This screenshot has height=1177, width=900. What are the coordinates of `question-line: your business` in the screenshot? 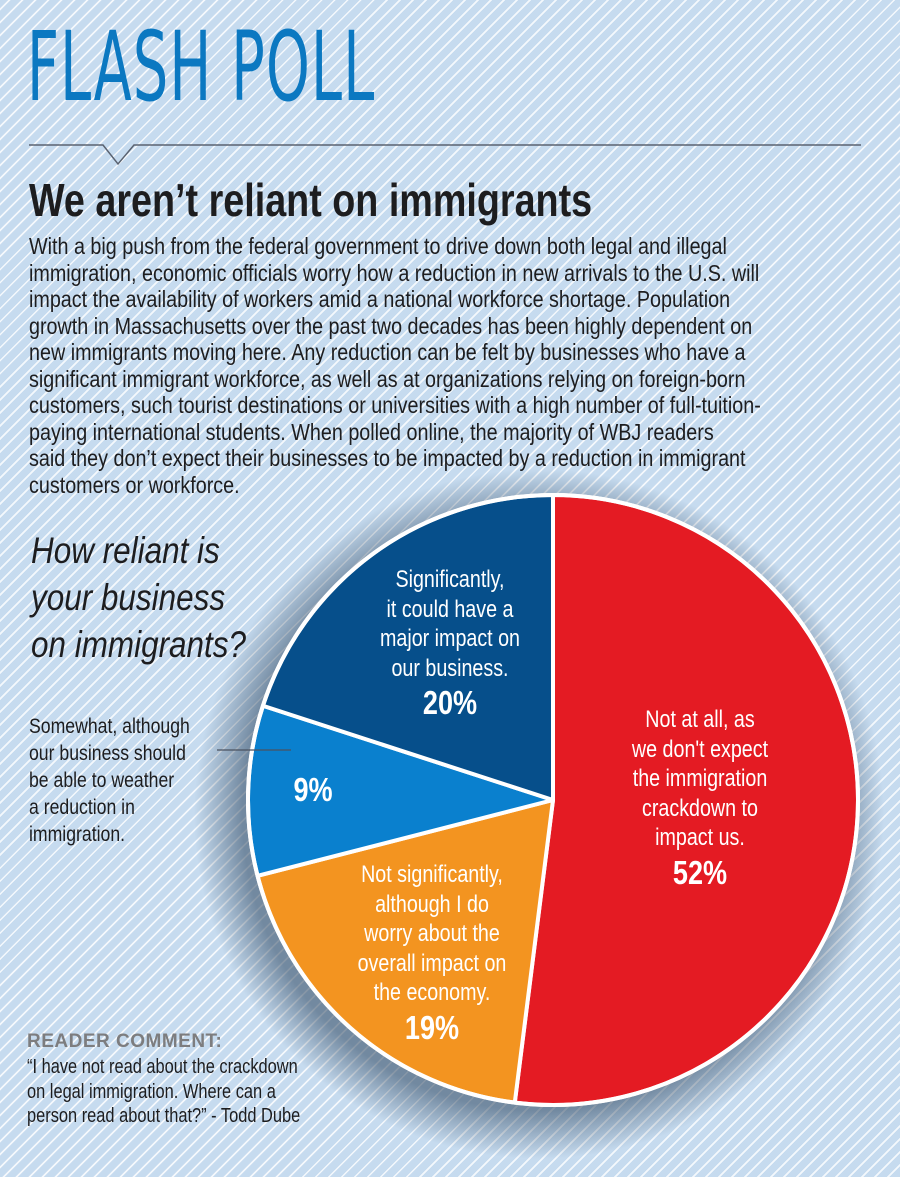 It's located at (128, 597).